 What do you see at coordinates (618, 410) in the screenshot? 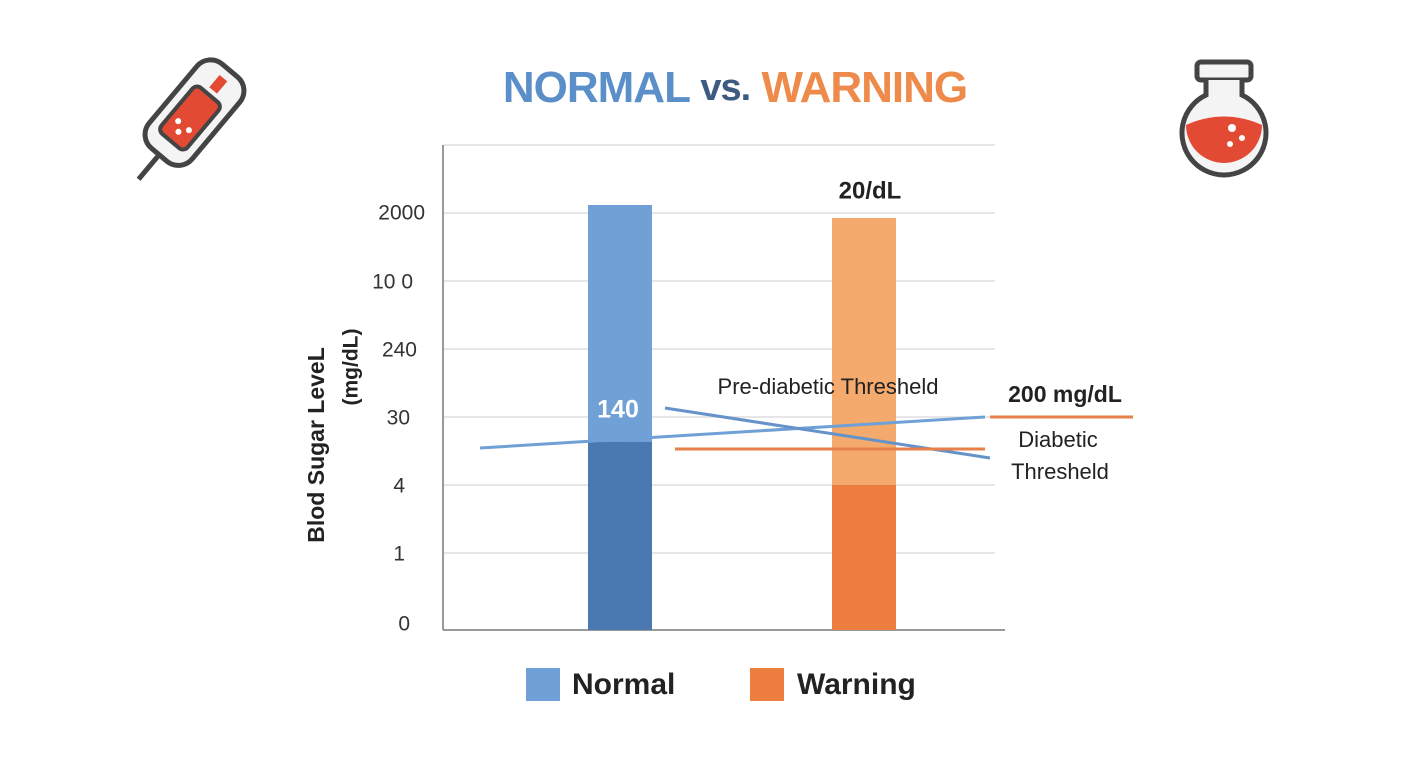
I see `bar-label: 140` at bounding box center [618, 410].